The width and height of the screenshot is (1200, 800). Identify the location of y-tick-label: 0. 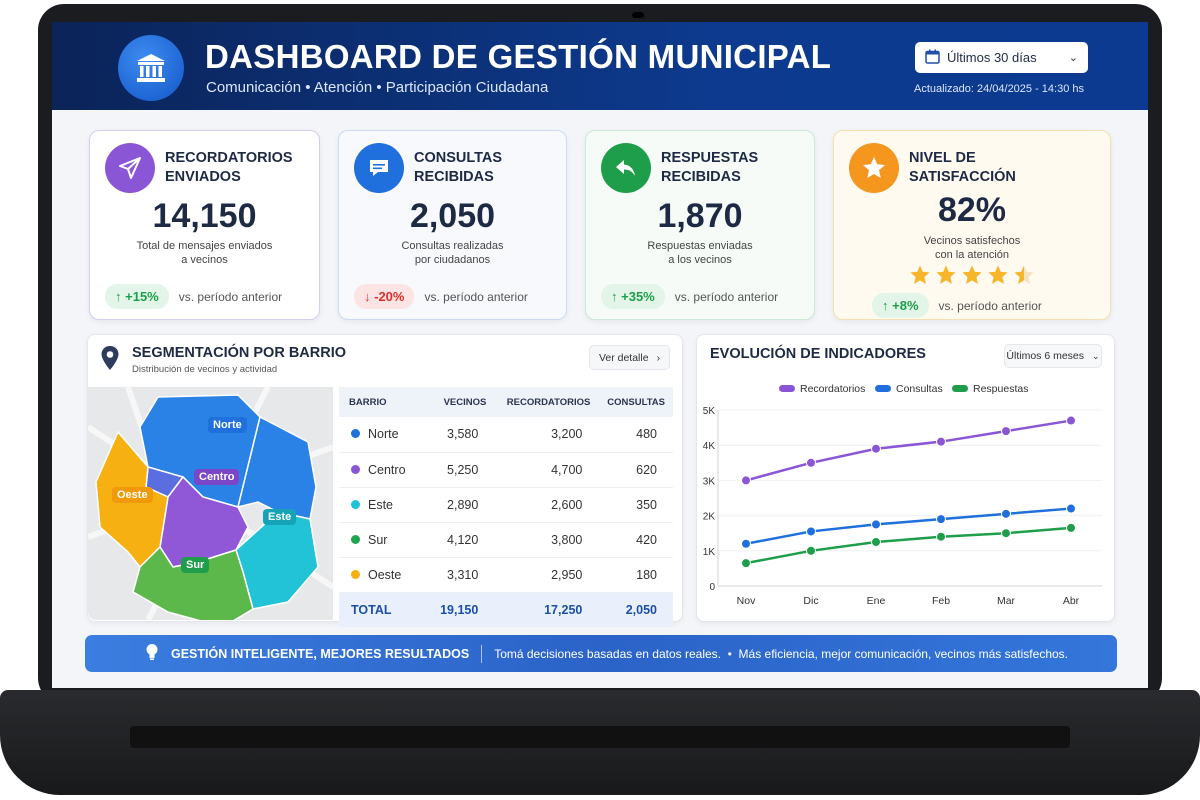
(712, 587).